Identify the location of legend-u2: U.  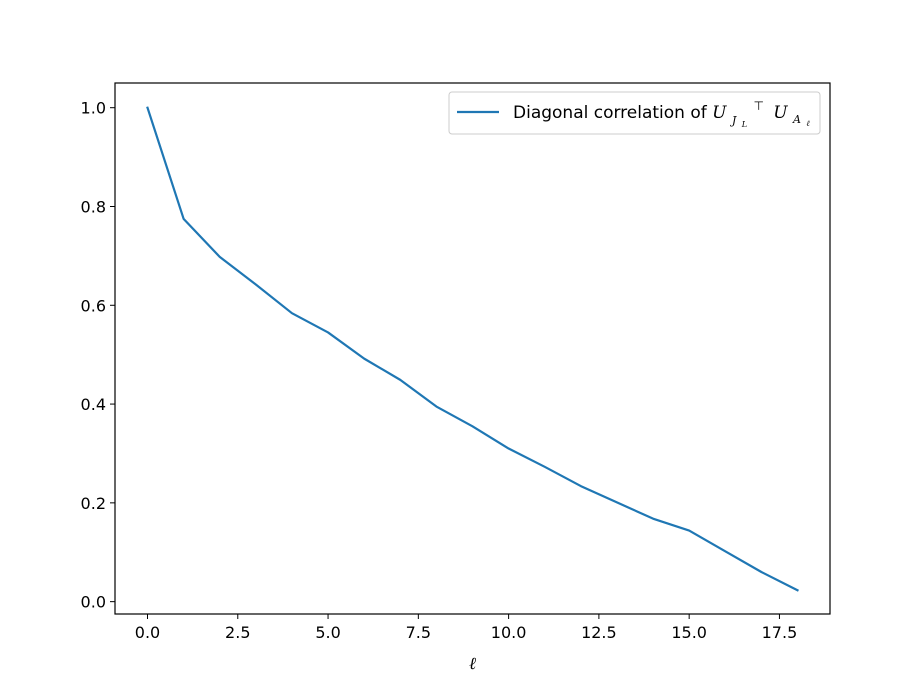
(780, 113).